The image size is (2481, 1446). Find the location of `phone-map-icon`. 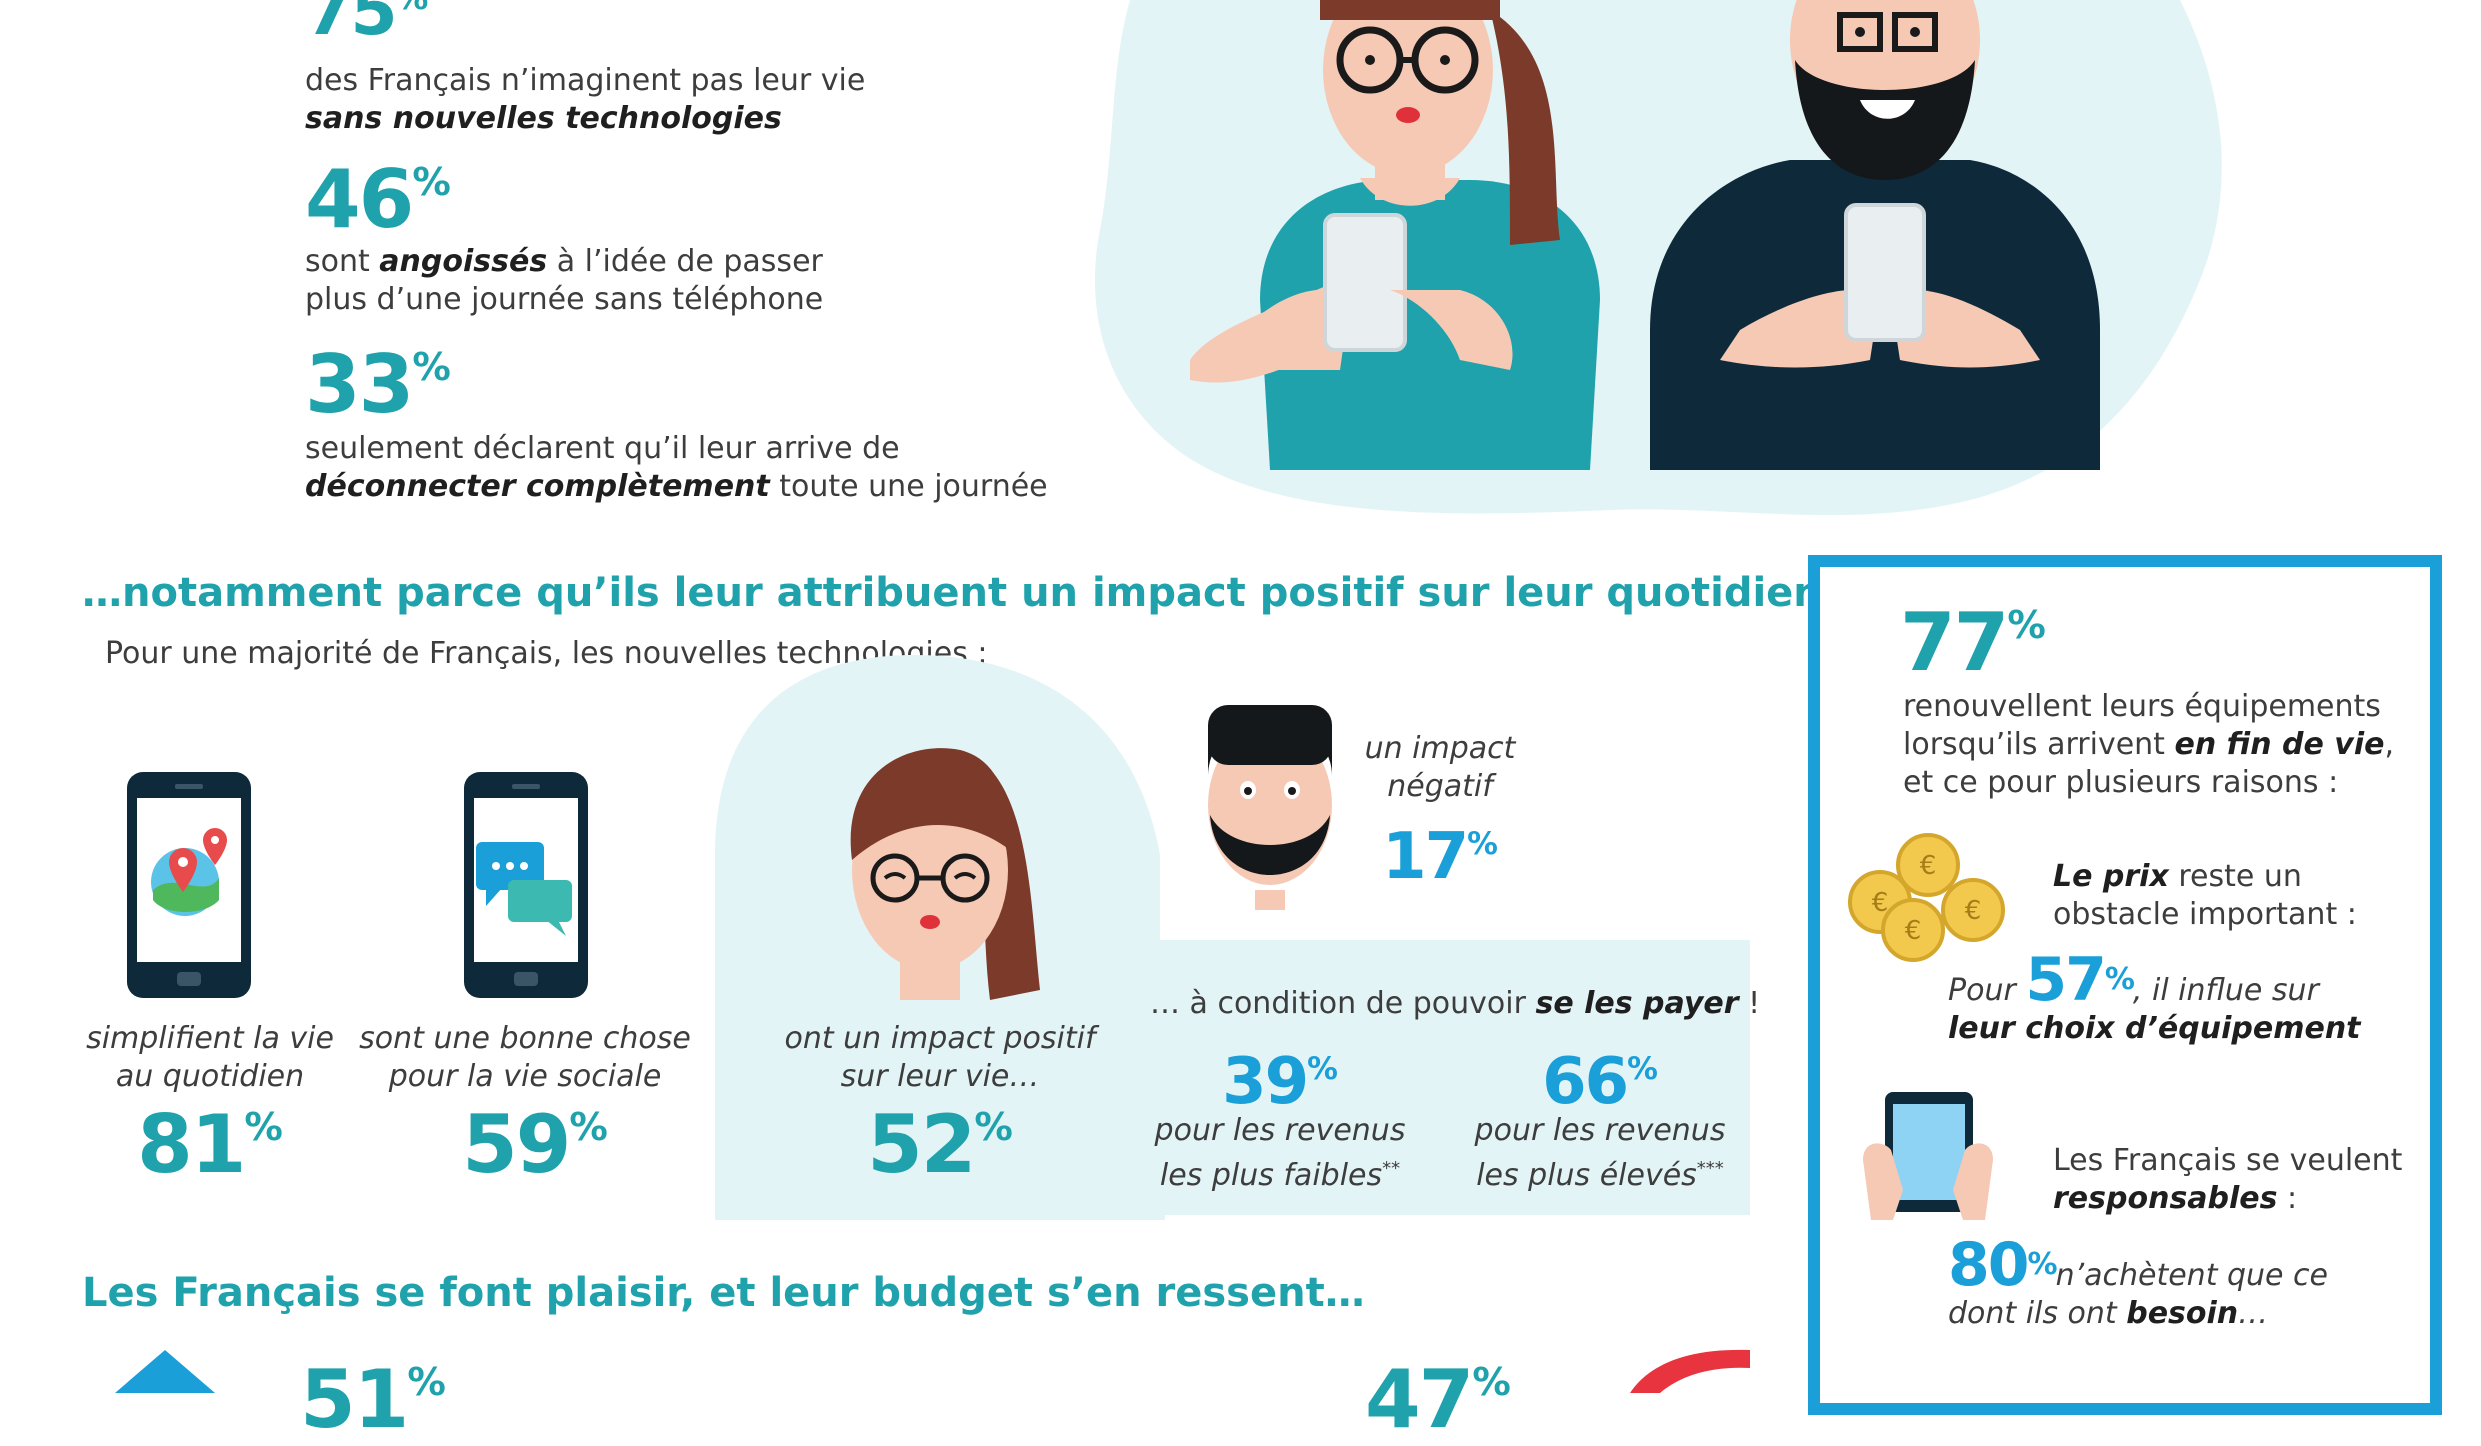

phone-map-icon is located at coordinates (189, 887).